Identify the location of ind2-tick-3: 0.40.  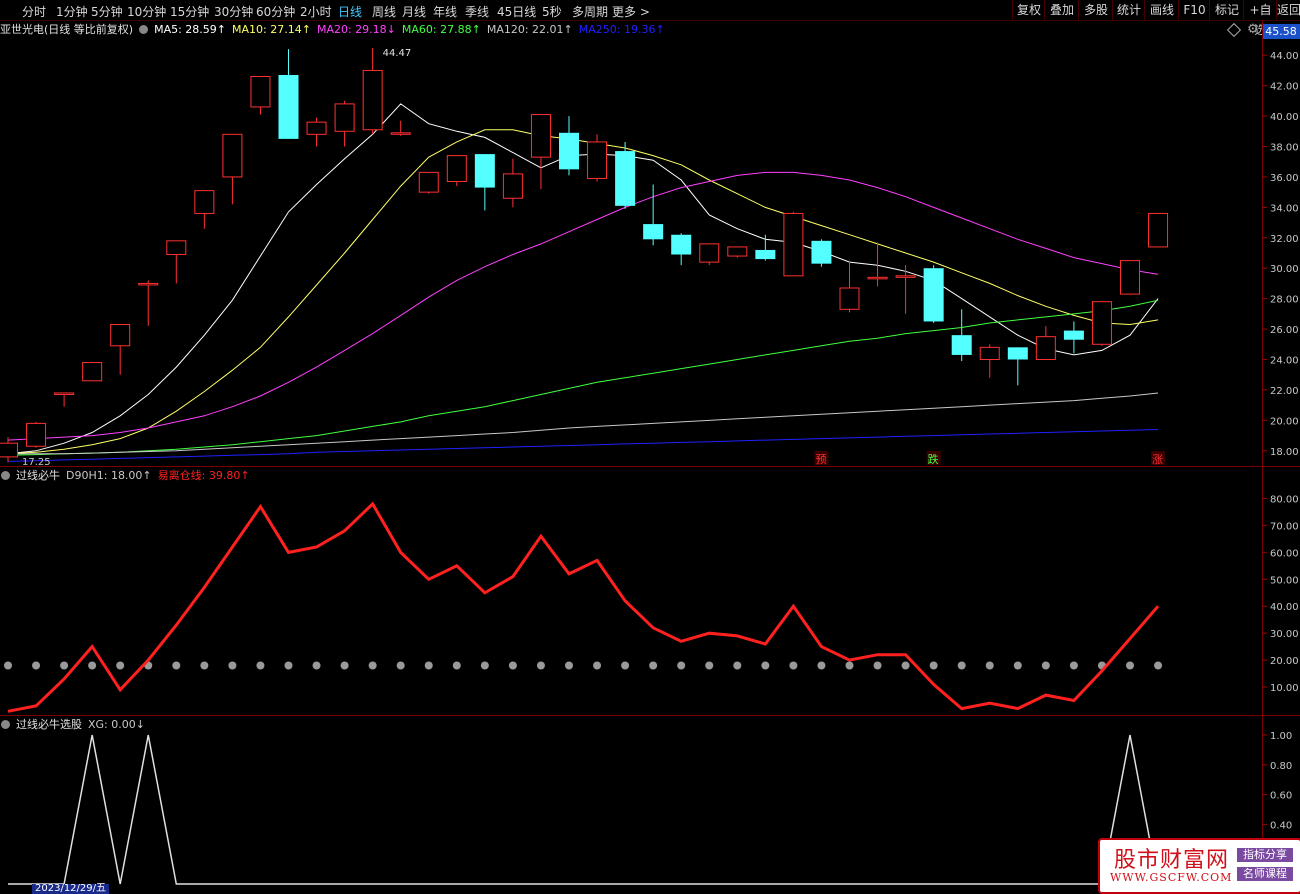
(1281, 825).